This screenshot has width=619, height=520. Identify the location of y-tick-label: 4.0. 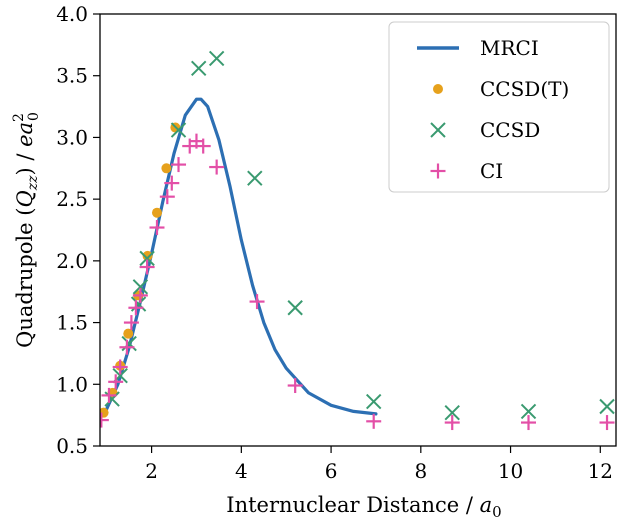
(72, 14).